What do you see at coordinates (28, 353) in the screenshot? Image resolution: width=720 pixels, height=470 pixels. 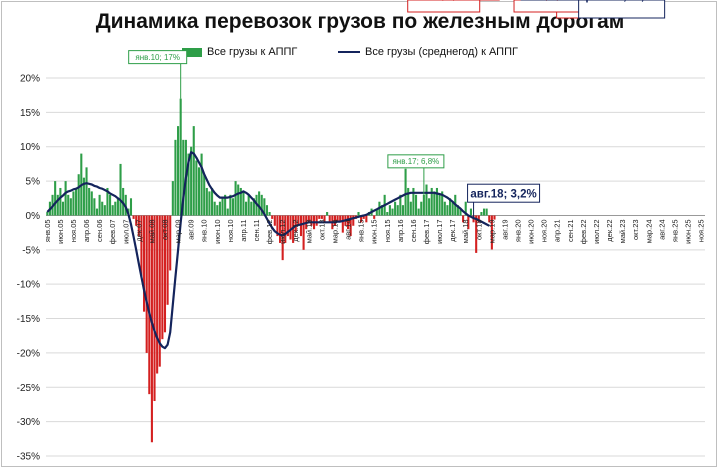 I see `y-tick-label: -20%` at bounding box center [28, 353].